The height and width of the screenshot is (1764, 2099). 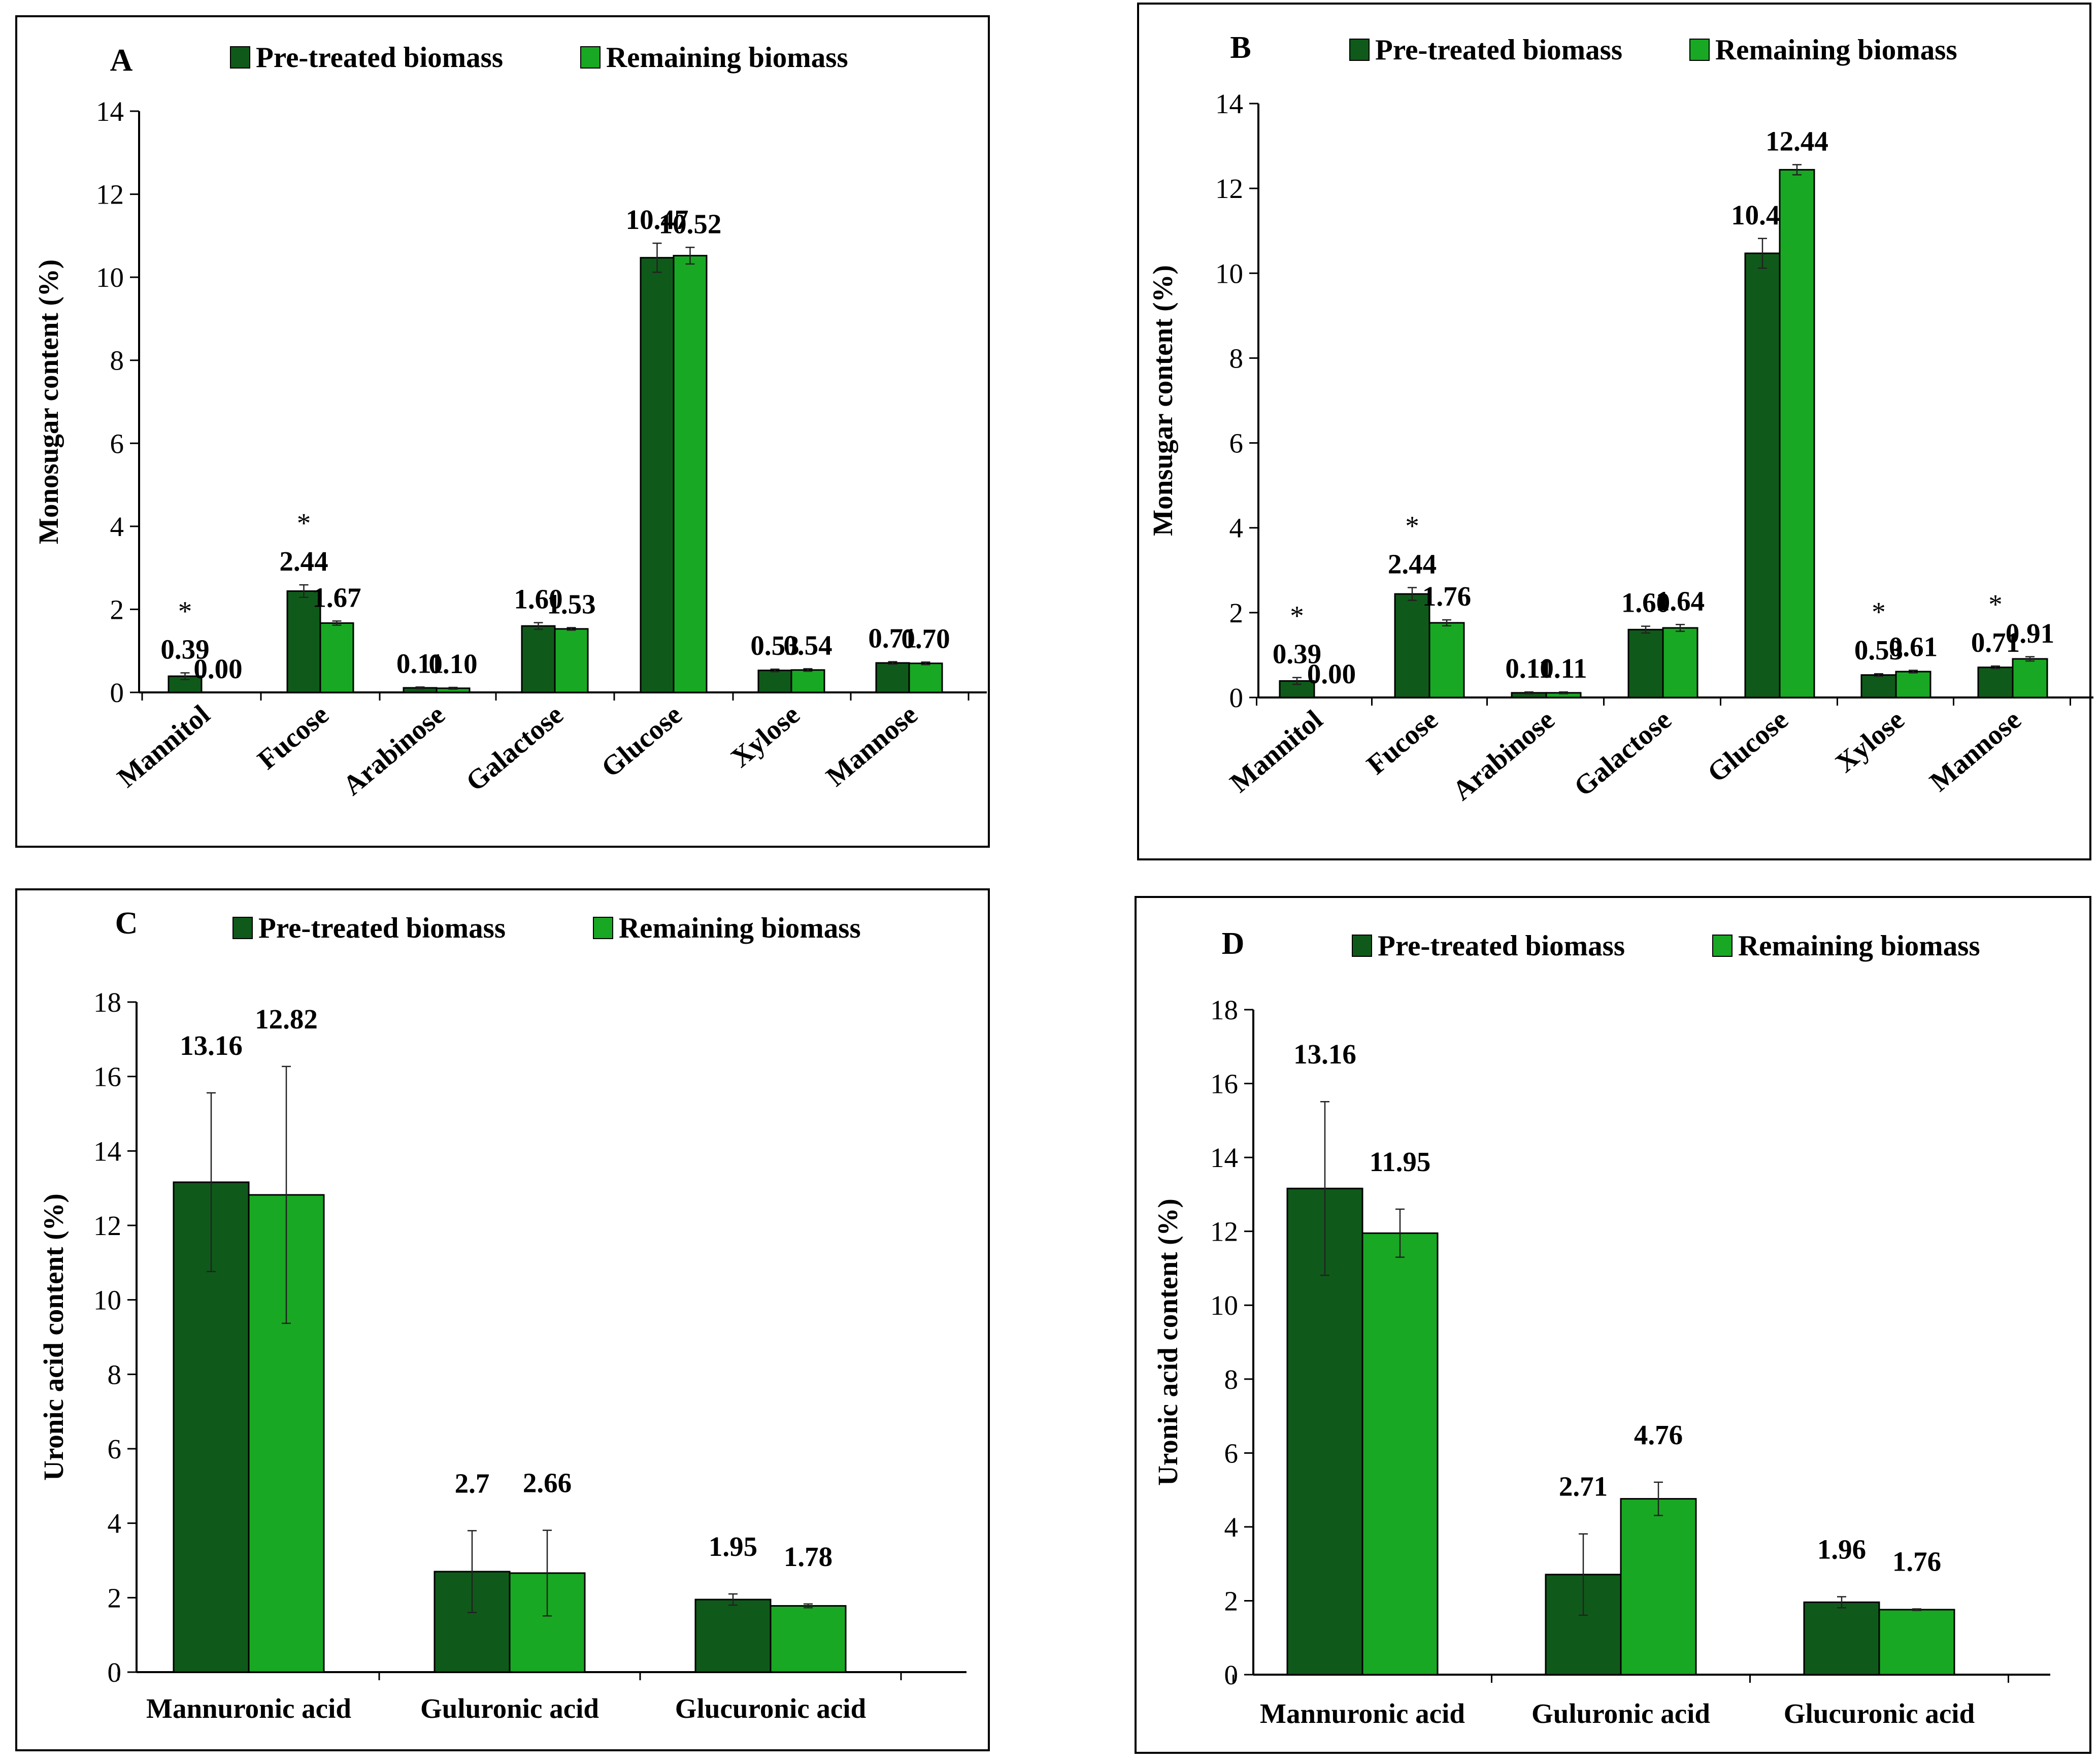 I want to click on value-label: 1.96, so click(x=1841, y=1549).